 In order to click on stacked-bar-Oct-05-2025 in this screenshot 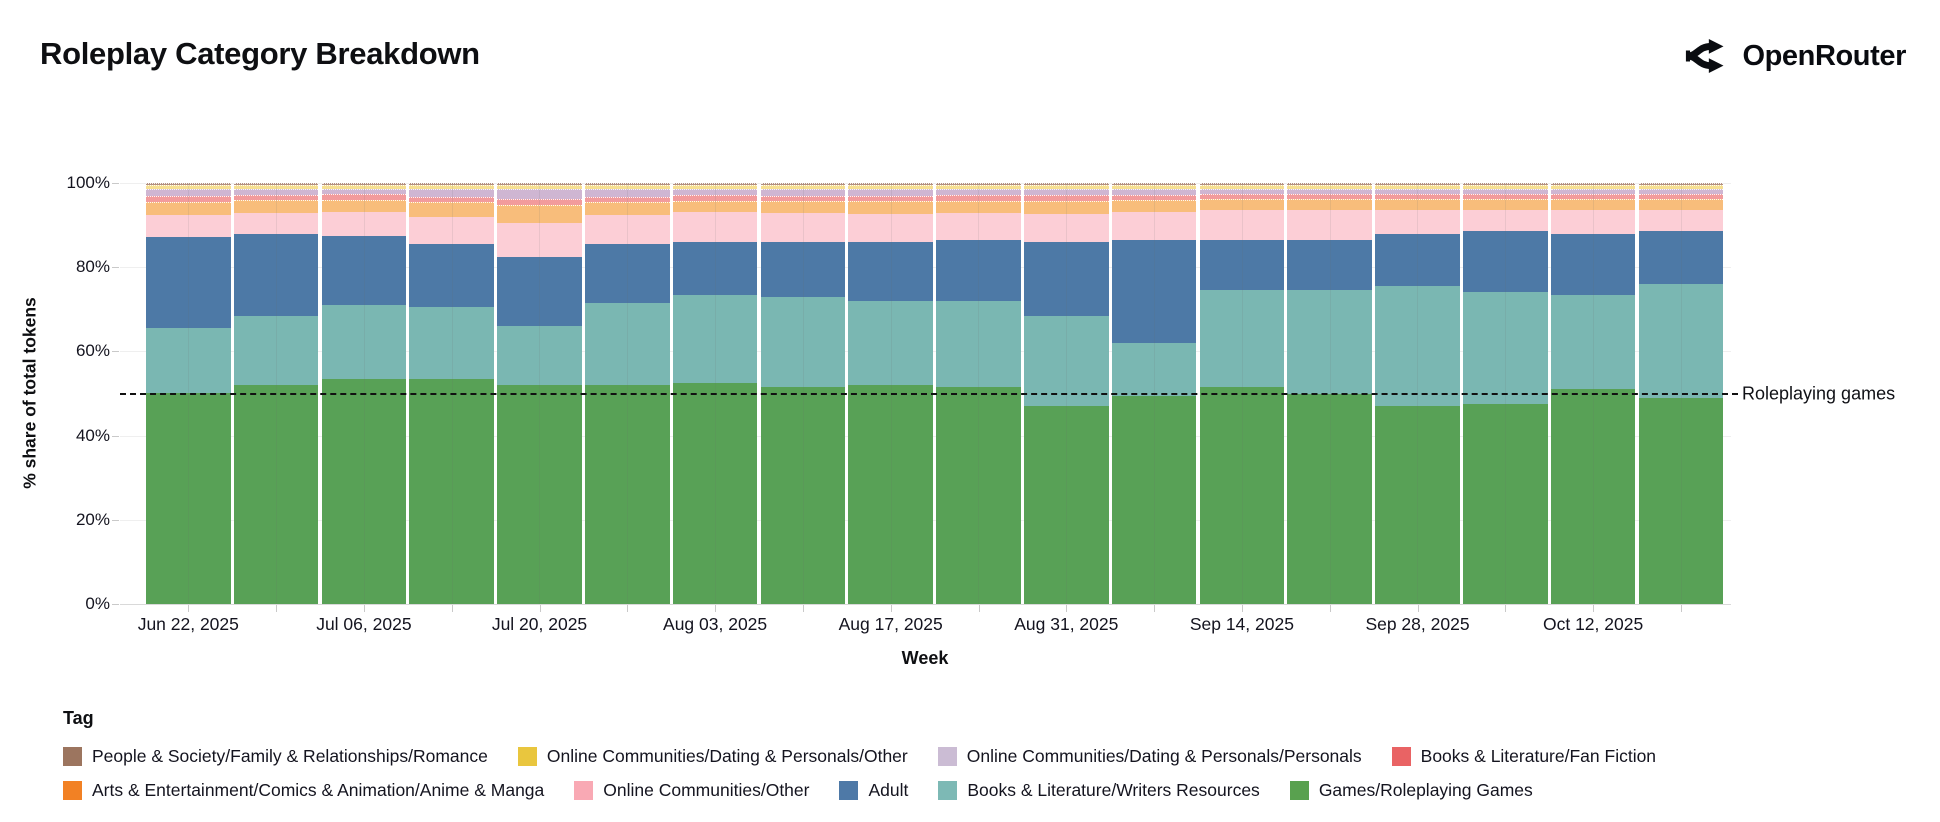, I will do `click(1505, 393)`.